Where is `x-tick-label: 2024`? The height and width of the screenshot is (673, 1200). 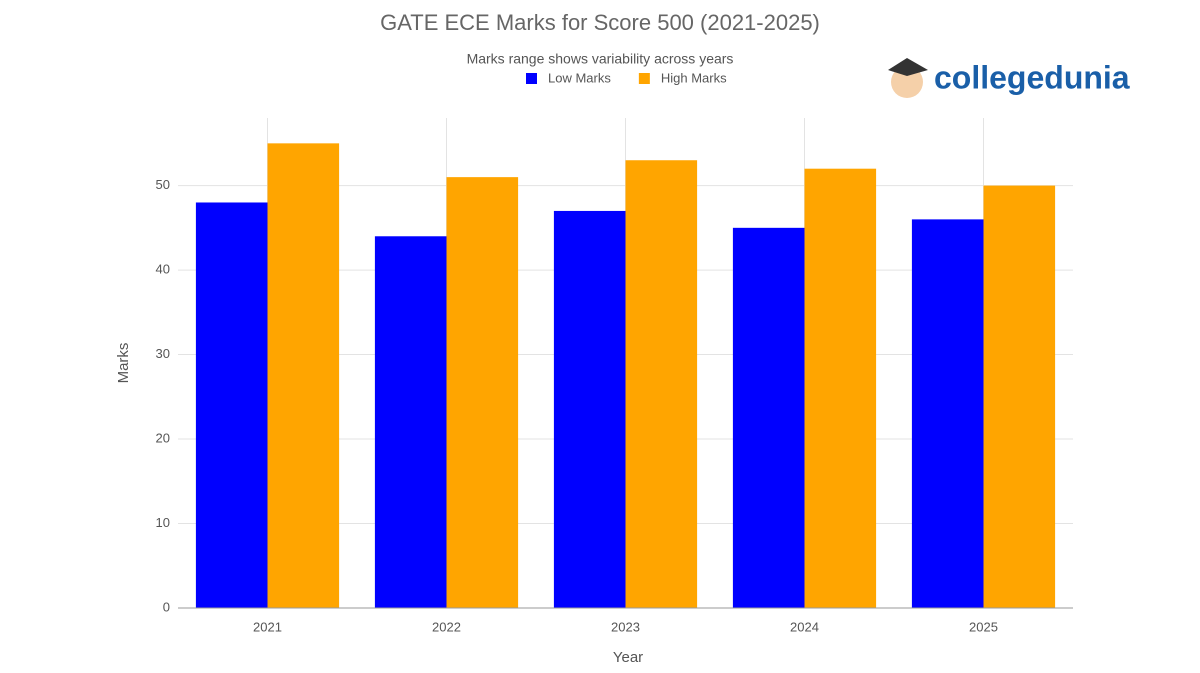
x-tick-label: 2024 is located at coordinates (804, 626).